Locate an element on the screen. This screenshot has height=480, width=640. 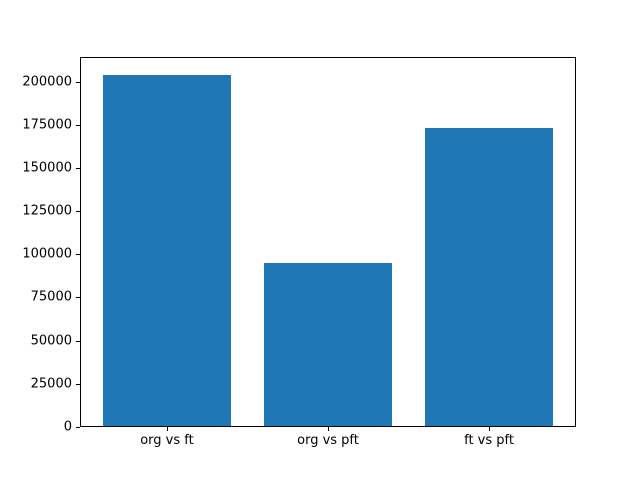
x-tick-label: org vs pft is located at coordinates (328, 440).